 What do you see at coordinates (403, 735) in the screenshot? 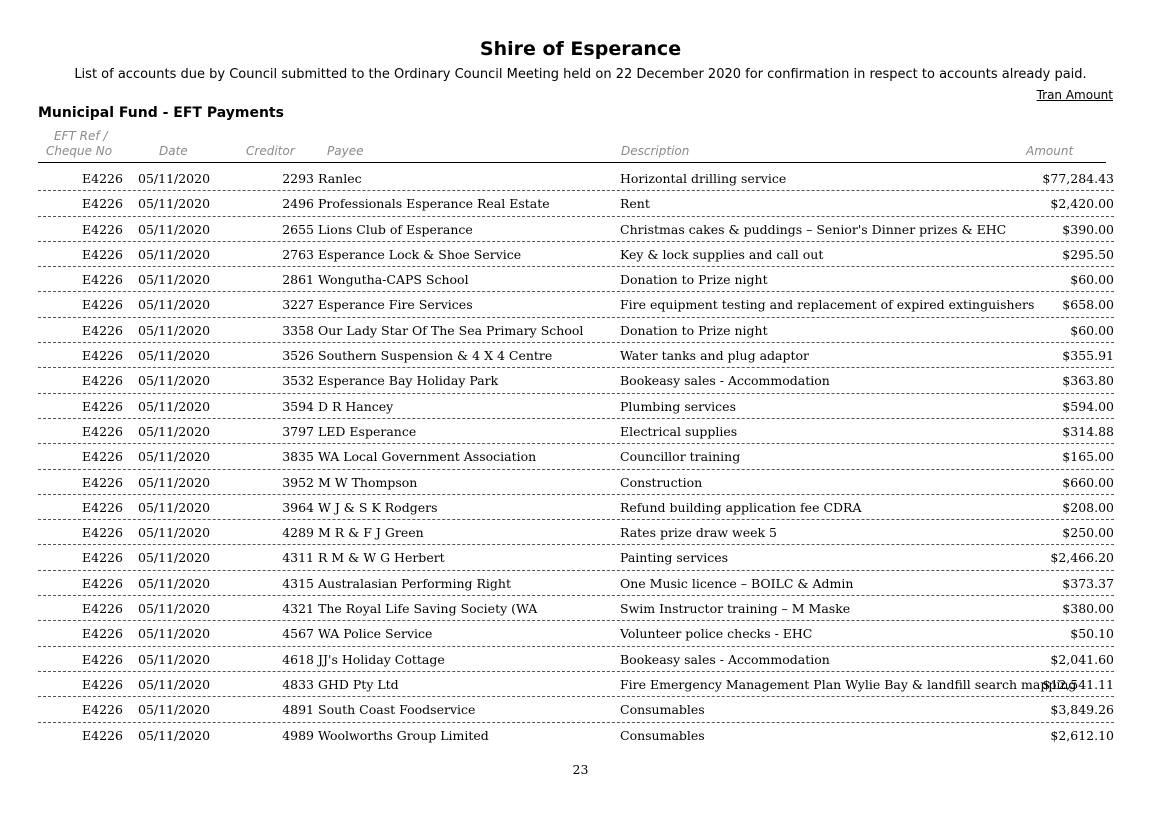
I see `row-payee: Woolworths Group Limited` at bounding box center [403, 735].